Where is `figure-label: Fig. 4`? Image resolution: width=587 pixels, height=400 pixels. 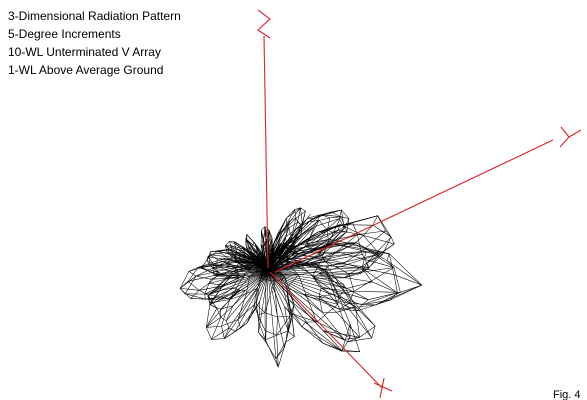 figure-label: Fig. 4 is located at coordinates (567, 394).